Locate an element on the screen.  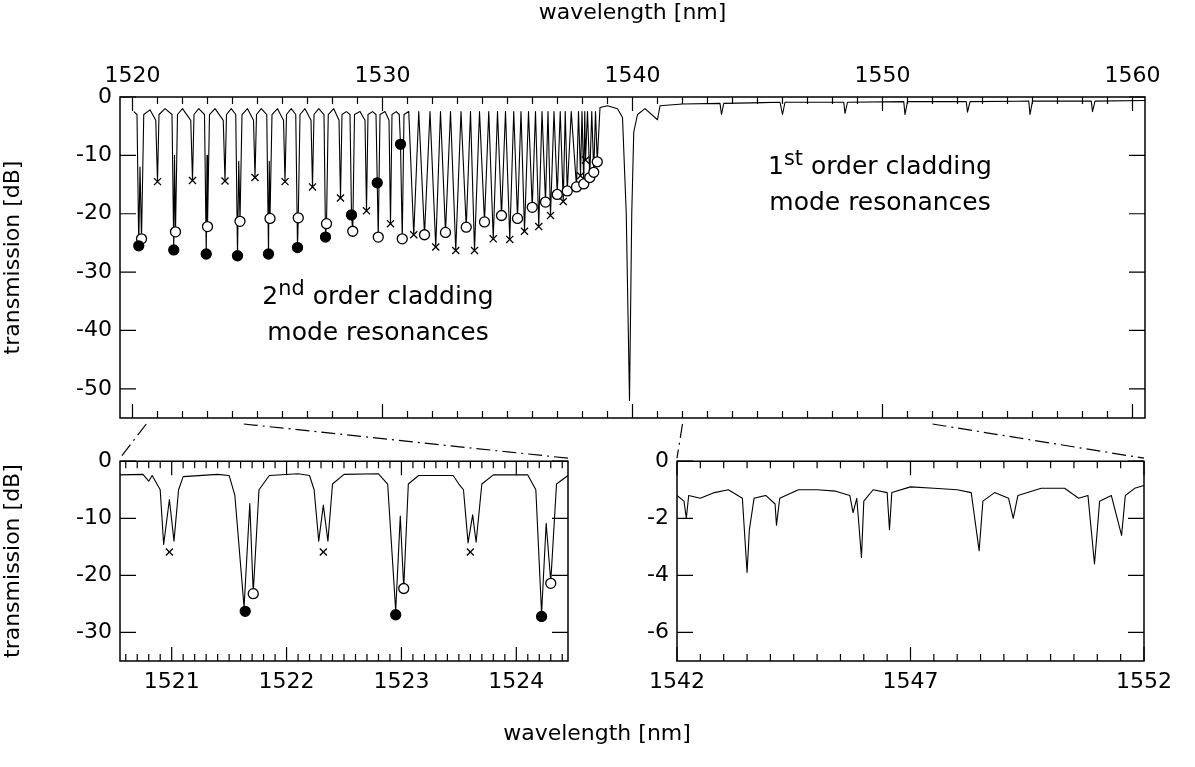
y-tick-label: -6 is located at coordinates (658, 631).